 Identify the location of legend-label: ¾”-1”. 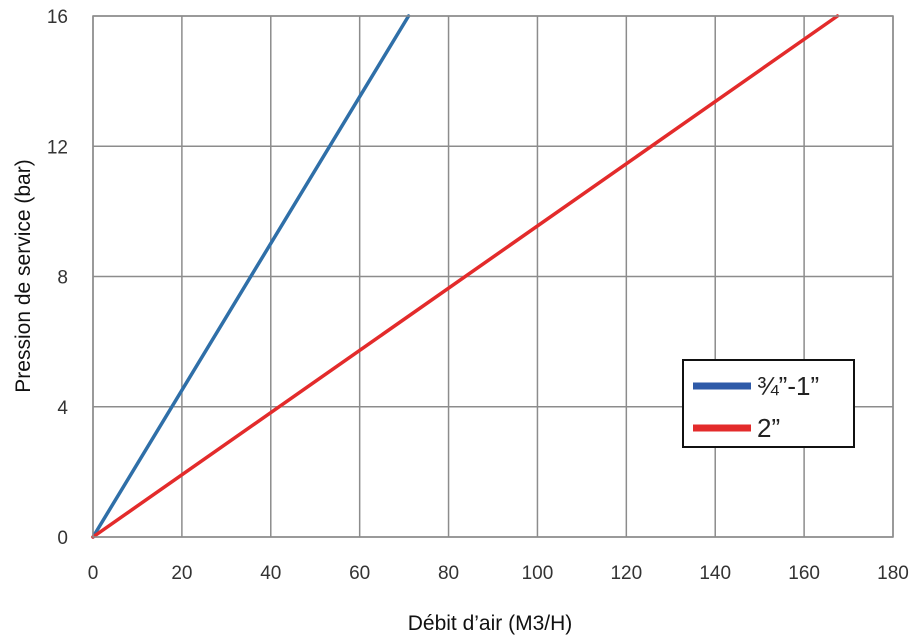
(788, 386).